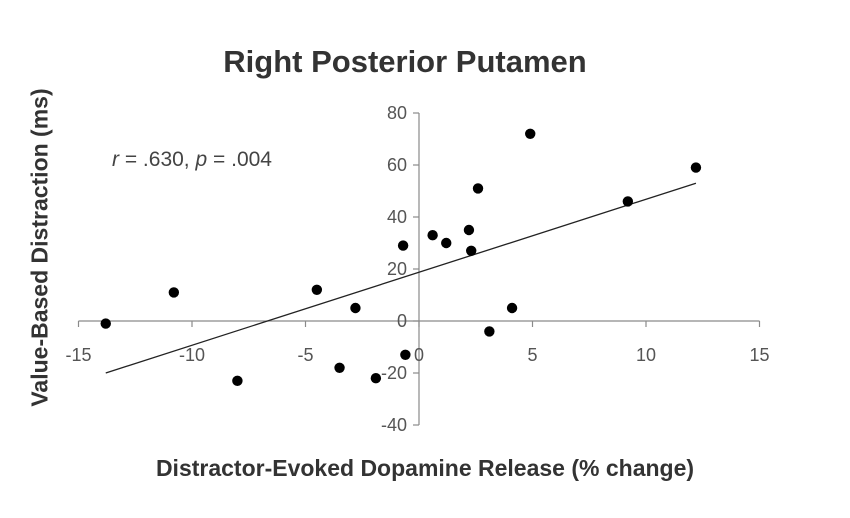  Describe the element at coordinates (239, 159) in the screenshot. I see `p-value: = .004` at that location.